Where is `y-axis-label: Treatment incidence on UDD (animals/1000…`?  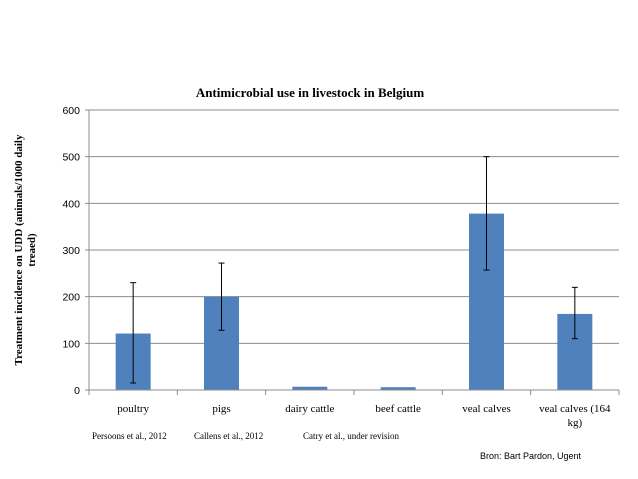
y-axis-label: Treatment incidence on UDD (animals/1000… is located at coordinates (25, 249).